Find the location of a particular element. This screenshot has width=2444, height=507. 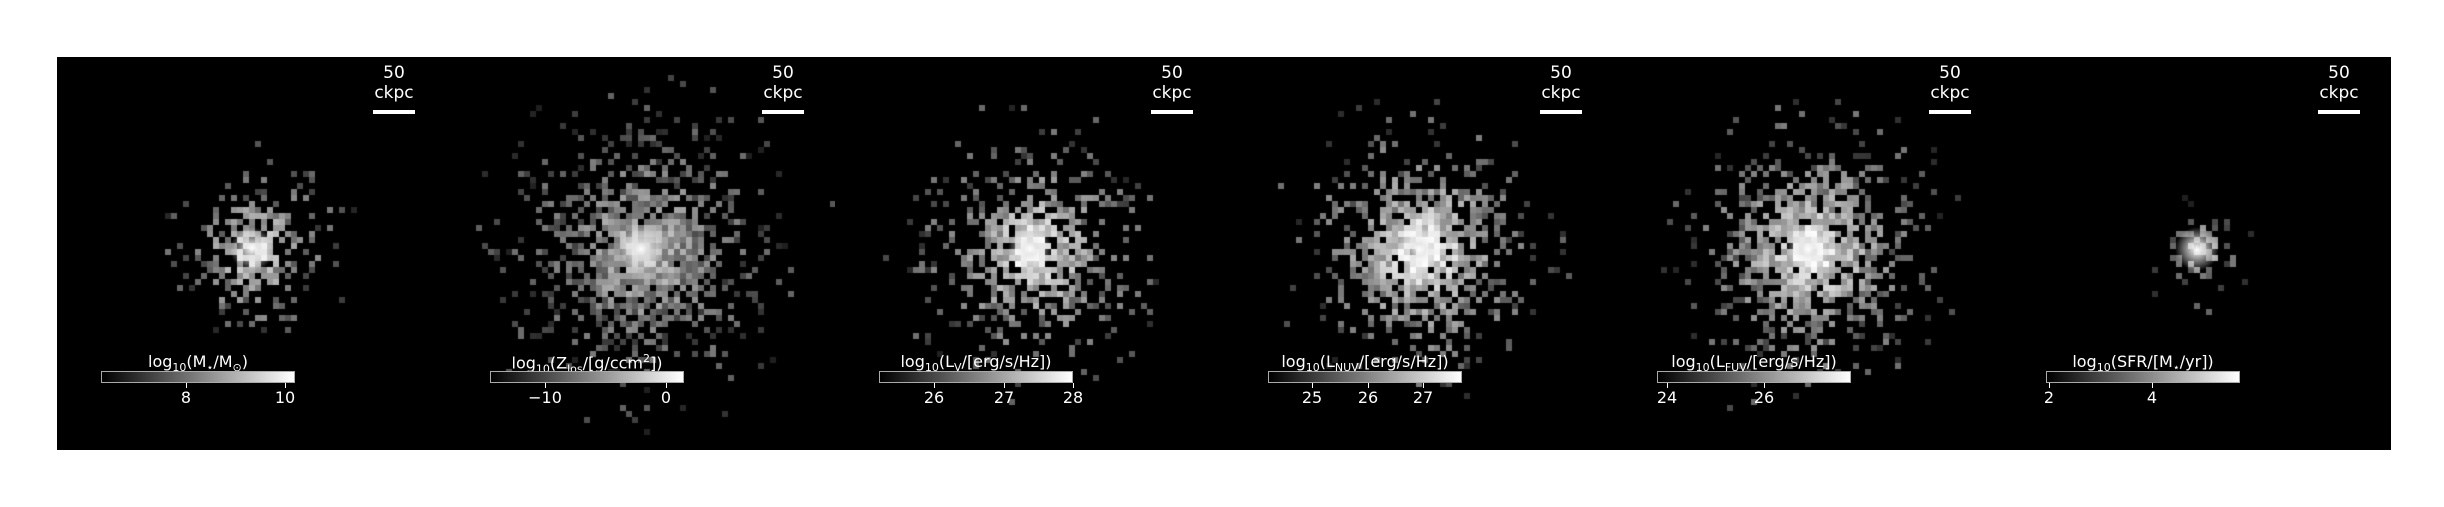

colorbar-tick-label: 4 is located at coordinates (2152, 397).